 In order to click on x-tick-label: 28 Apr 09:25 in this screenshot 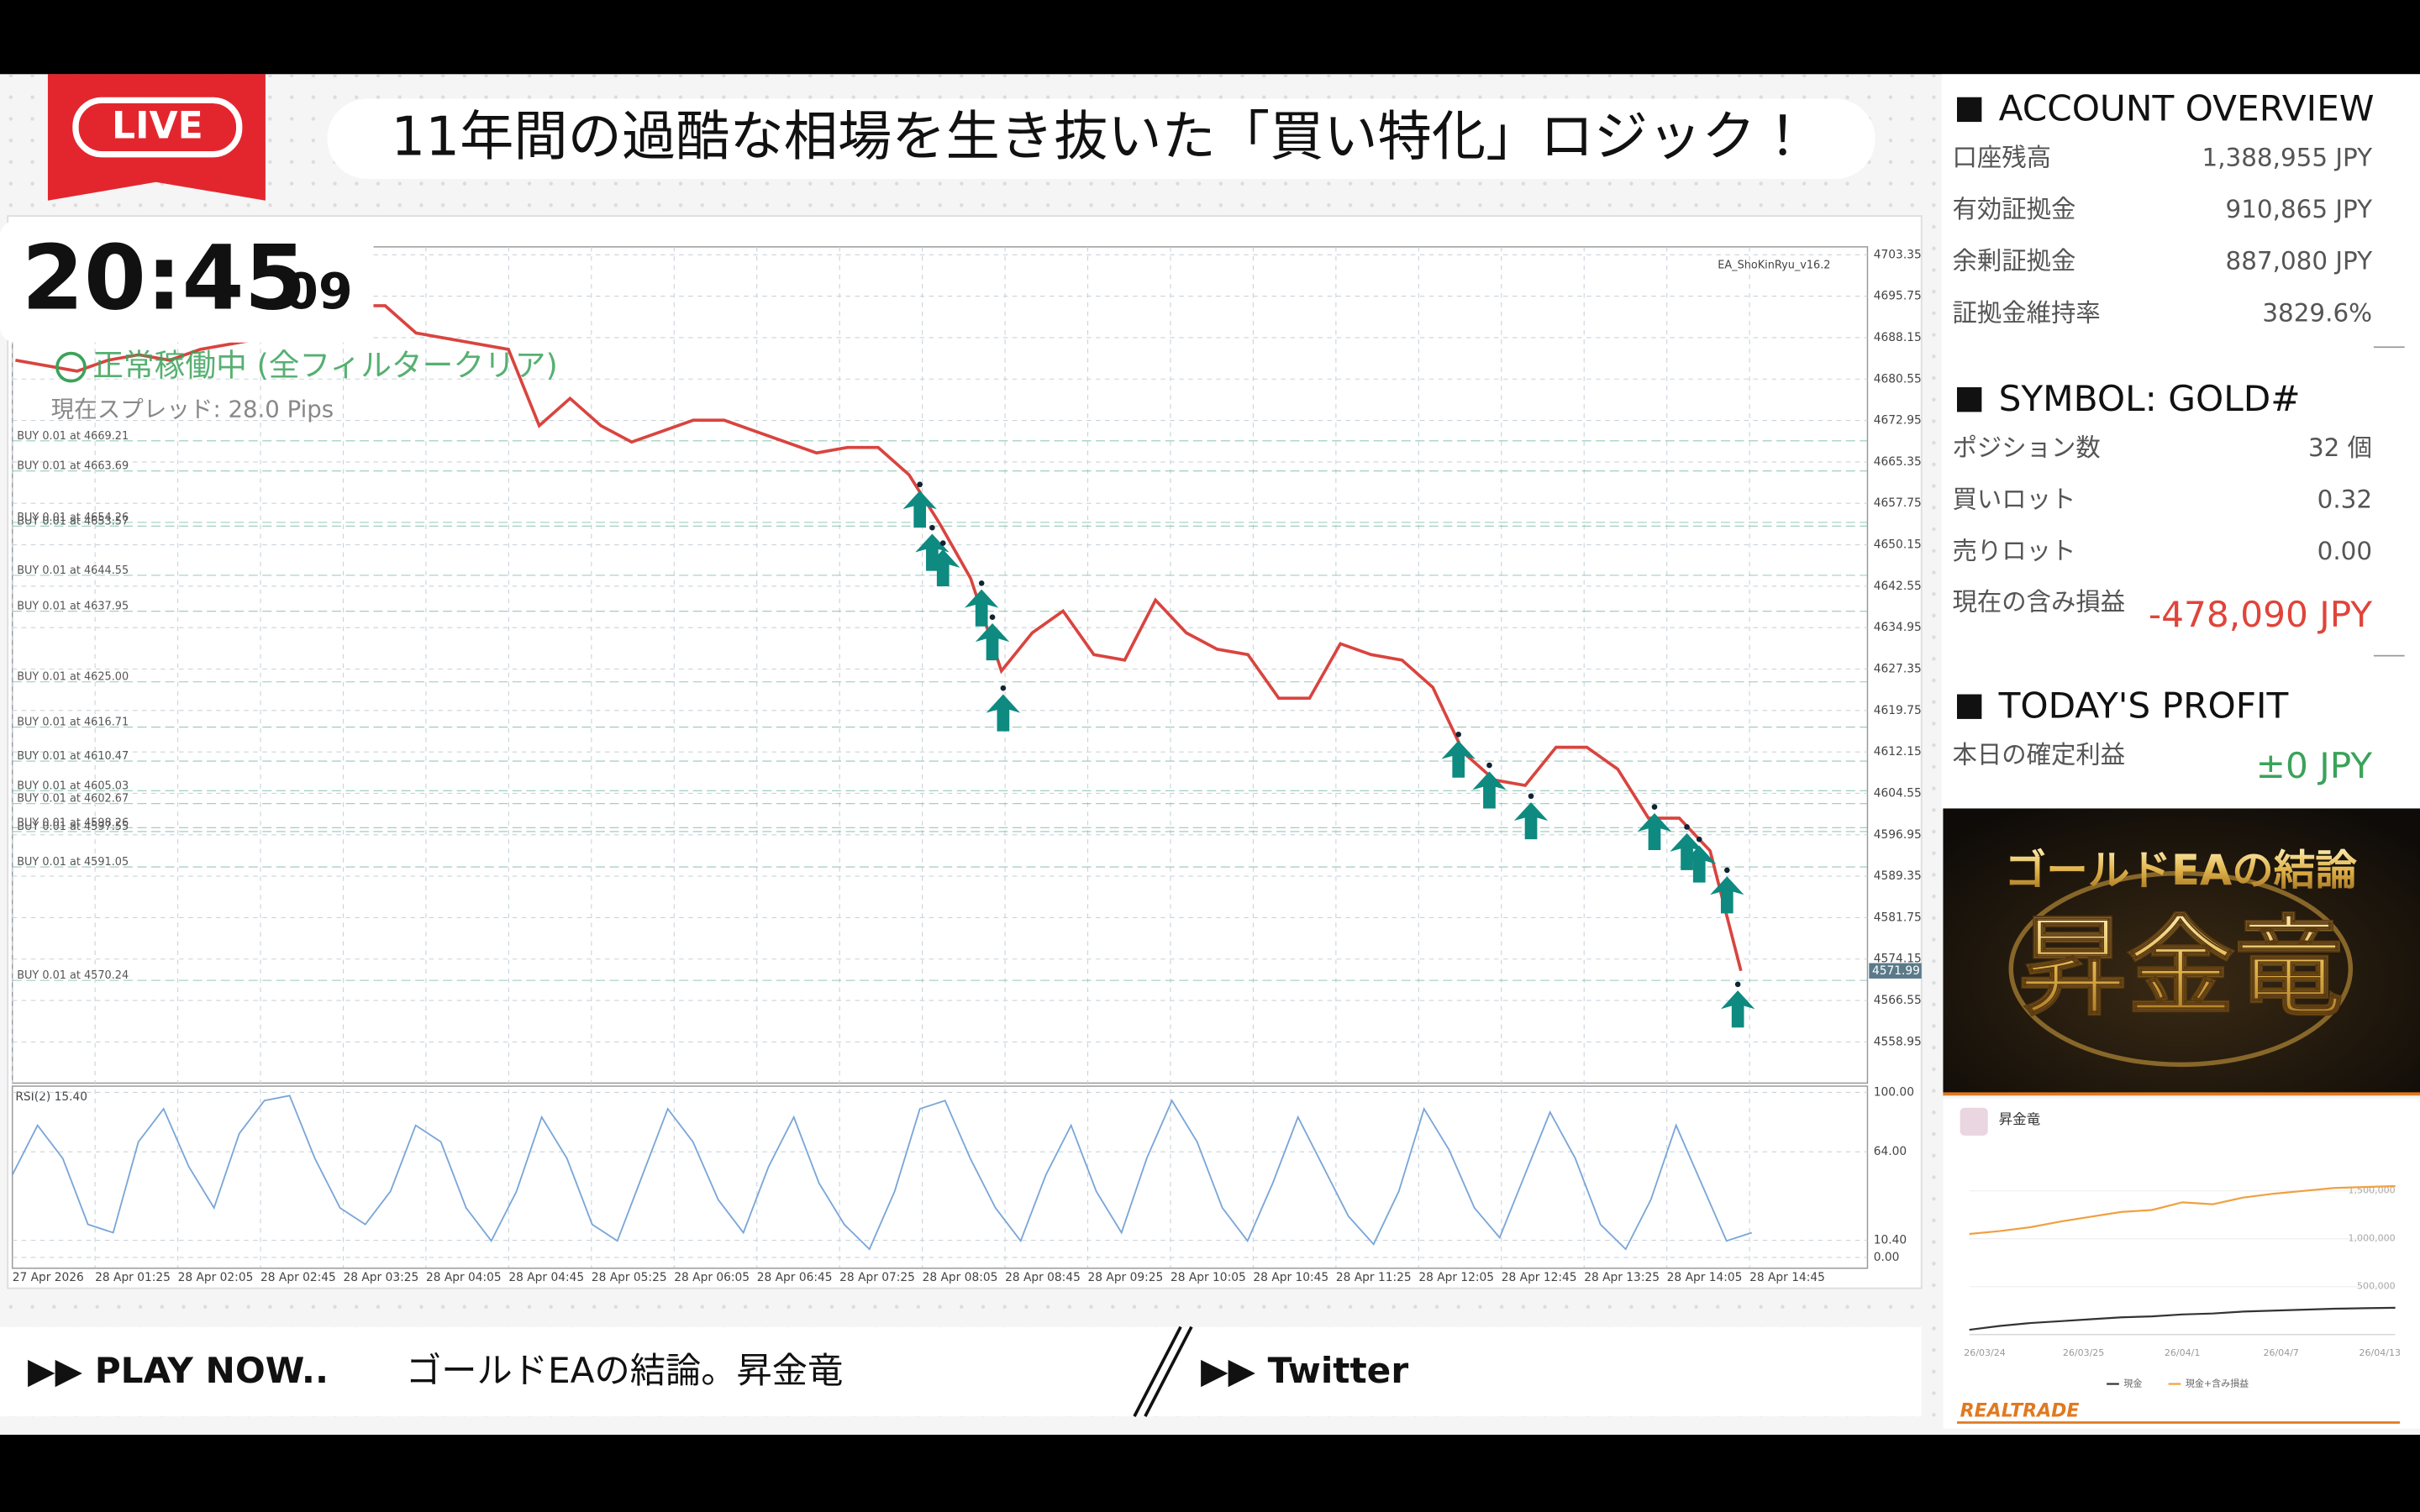, I will do `click(1126, 1277)`.